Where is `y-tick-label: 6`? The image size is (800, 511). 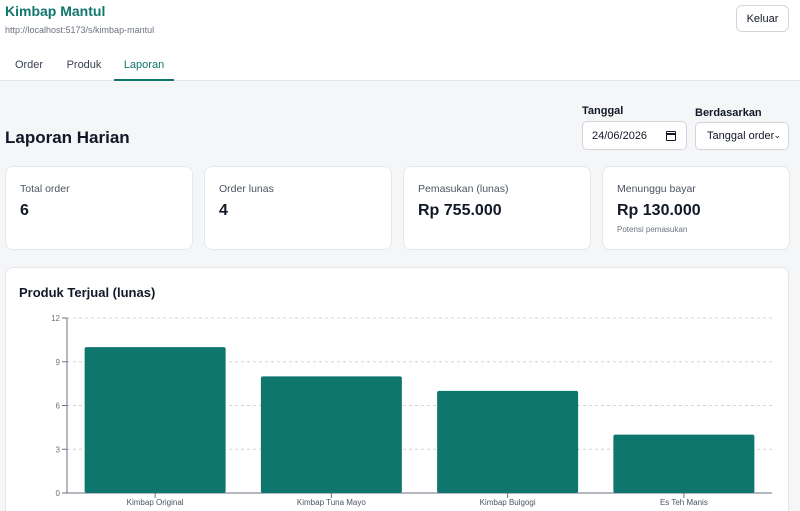 y-tick-label: 6 is located at coordinates (58, 406).